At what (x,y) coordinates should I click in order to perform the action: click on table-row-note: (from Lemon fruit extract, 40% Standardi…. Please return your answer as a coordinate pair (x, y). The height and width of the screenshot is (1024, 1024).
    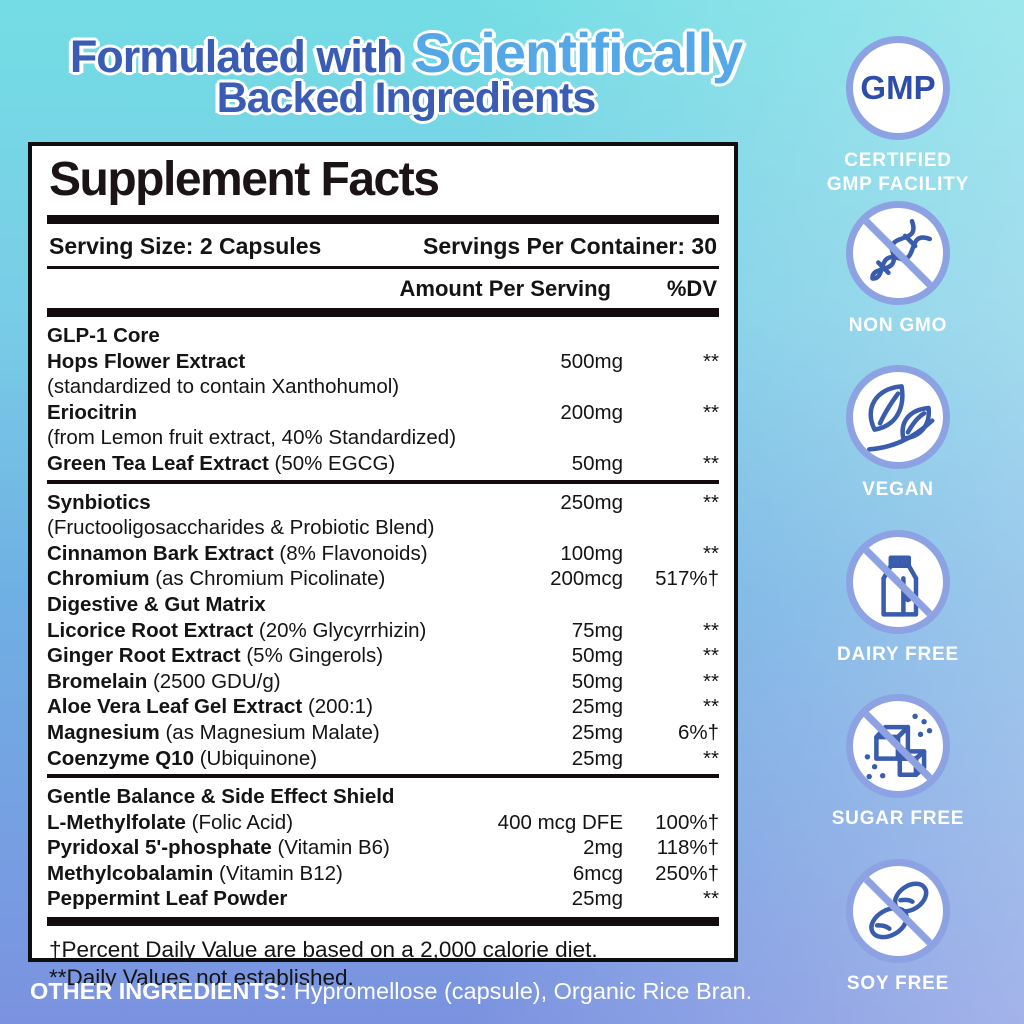
    Looking at the image, I should click on (252, 438).